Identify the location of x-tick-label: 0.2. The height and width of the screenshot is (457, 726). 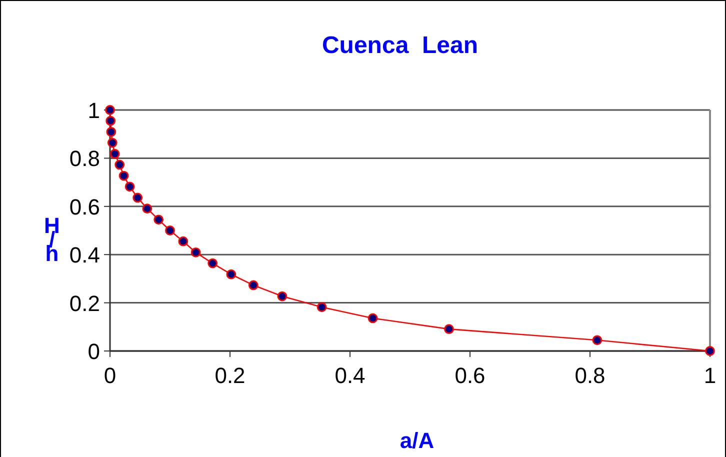
(230, 375).